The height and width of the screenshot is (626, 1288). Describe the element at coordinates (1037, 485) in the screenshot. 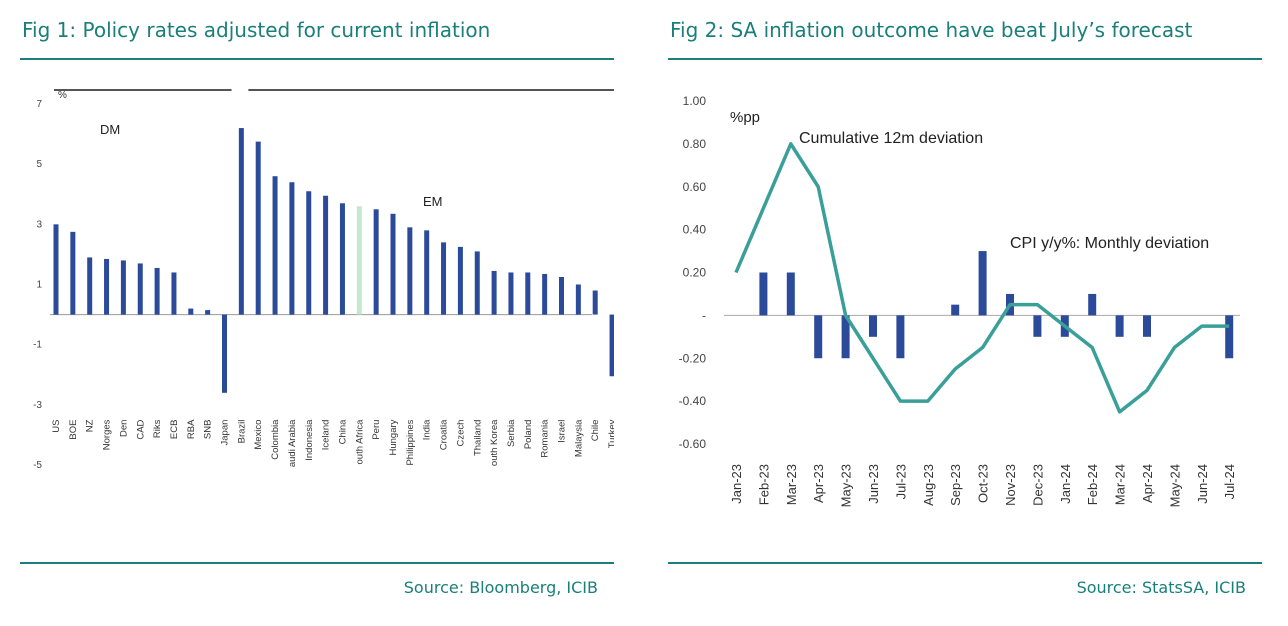

I see `fig2-x-tick-label: Dec-23` at that location.